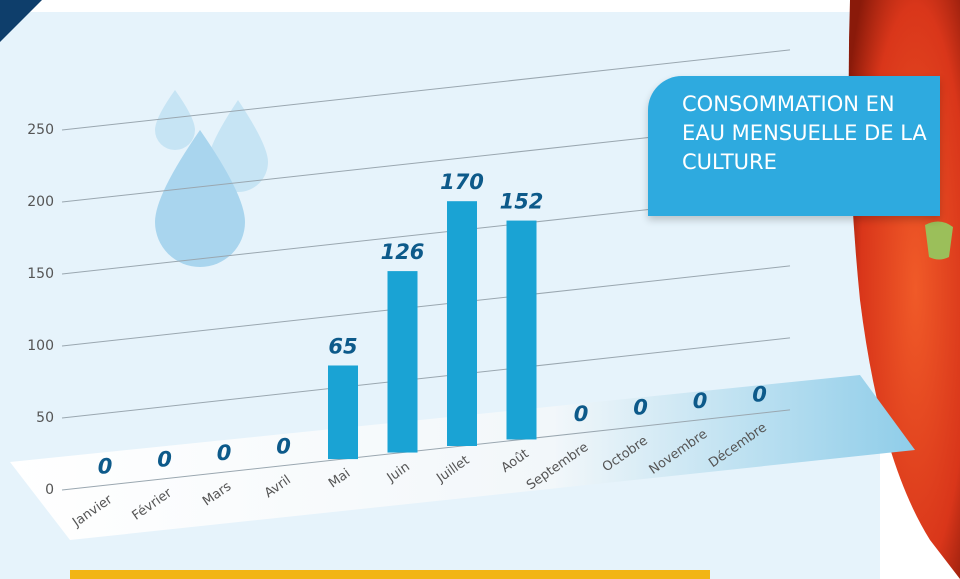 Image resolution: width=960 pixels, height=579 pixels. I want to click on yellow-band, so click(390, 574).